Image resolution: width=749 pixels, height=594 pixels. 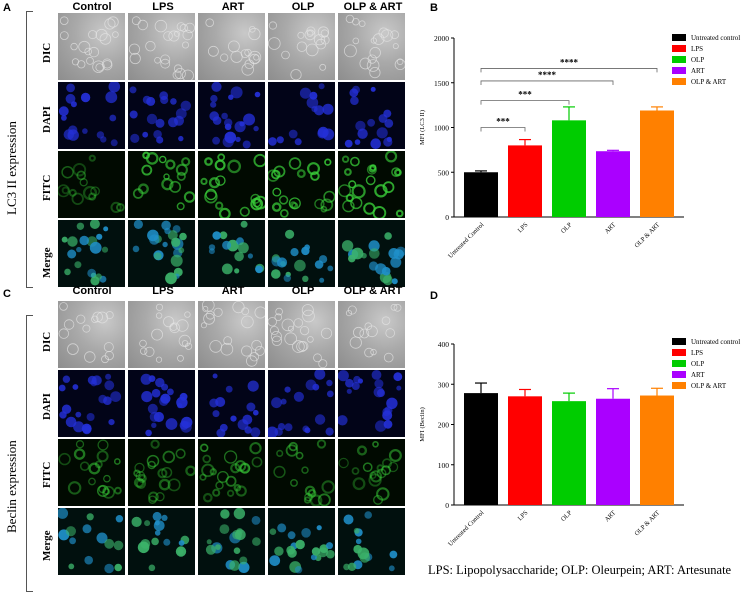 What do you see at coordinates (647, 235) in the screenshot?
I see `chart-b-category-label-4: OLP & ART` at bounding box center [647, 235].